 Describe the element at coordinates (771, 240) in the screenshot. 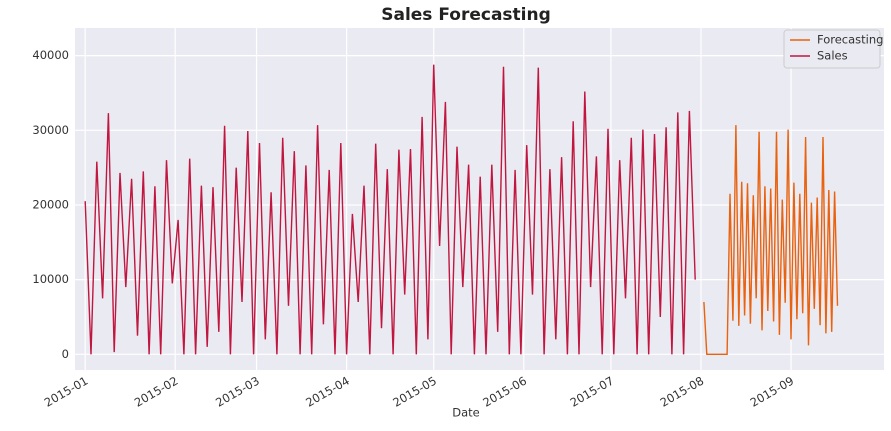

I see `line-series` at that location.